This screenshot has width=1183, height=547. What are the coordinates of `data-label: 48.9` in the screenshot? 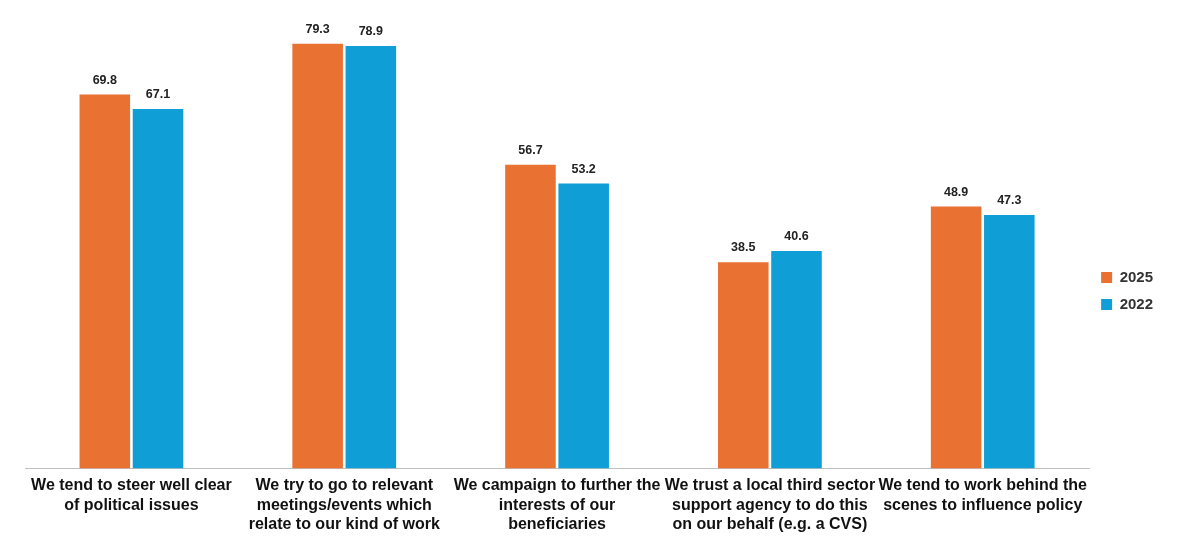 It's located at (956, 191).